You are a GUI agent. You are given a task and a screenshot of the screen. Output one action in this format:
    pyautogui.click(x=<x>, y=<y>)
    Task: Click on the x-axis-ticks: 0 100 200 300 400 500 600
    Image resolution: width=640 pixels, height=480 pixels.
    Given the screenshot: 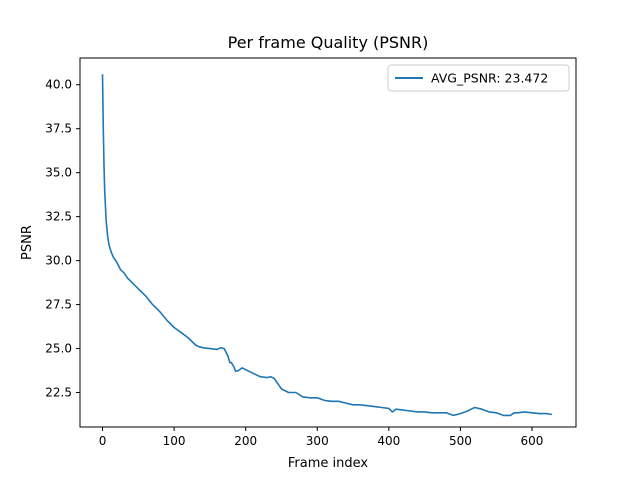 What is the action you would take?
    pyautogui.click(x=321, y=437)
    